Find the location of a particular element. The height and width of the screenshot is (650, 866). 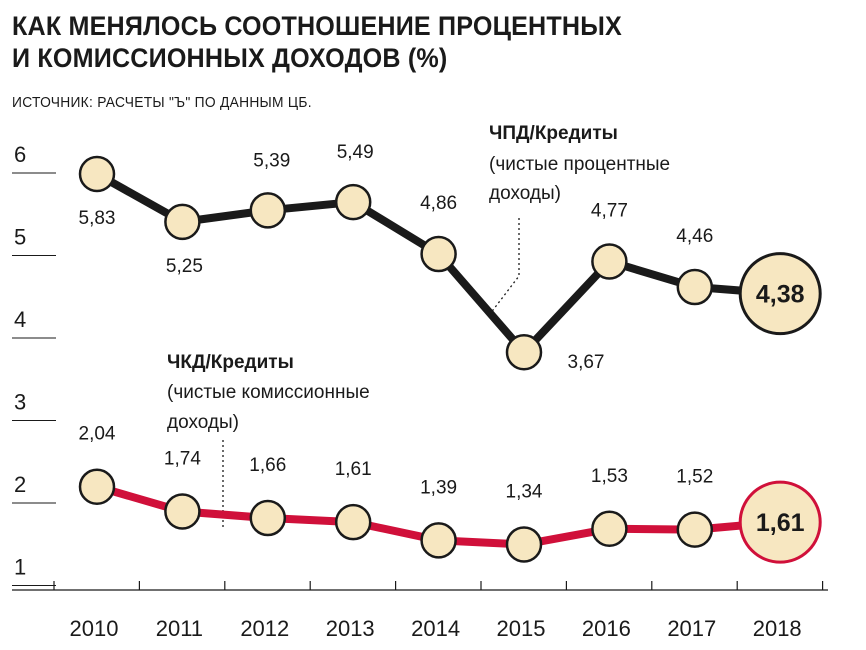

y-tick-label: 6 is located at coordinates (20, 154).